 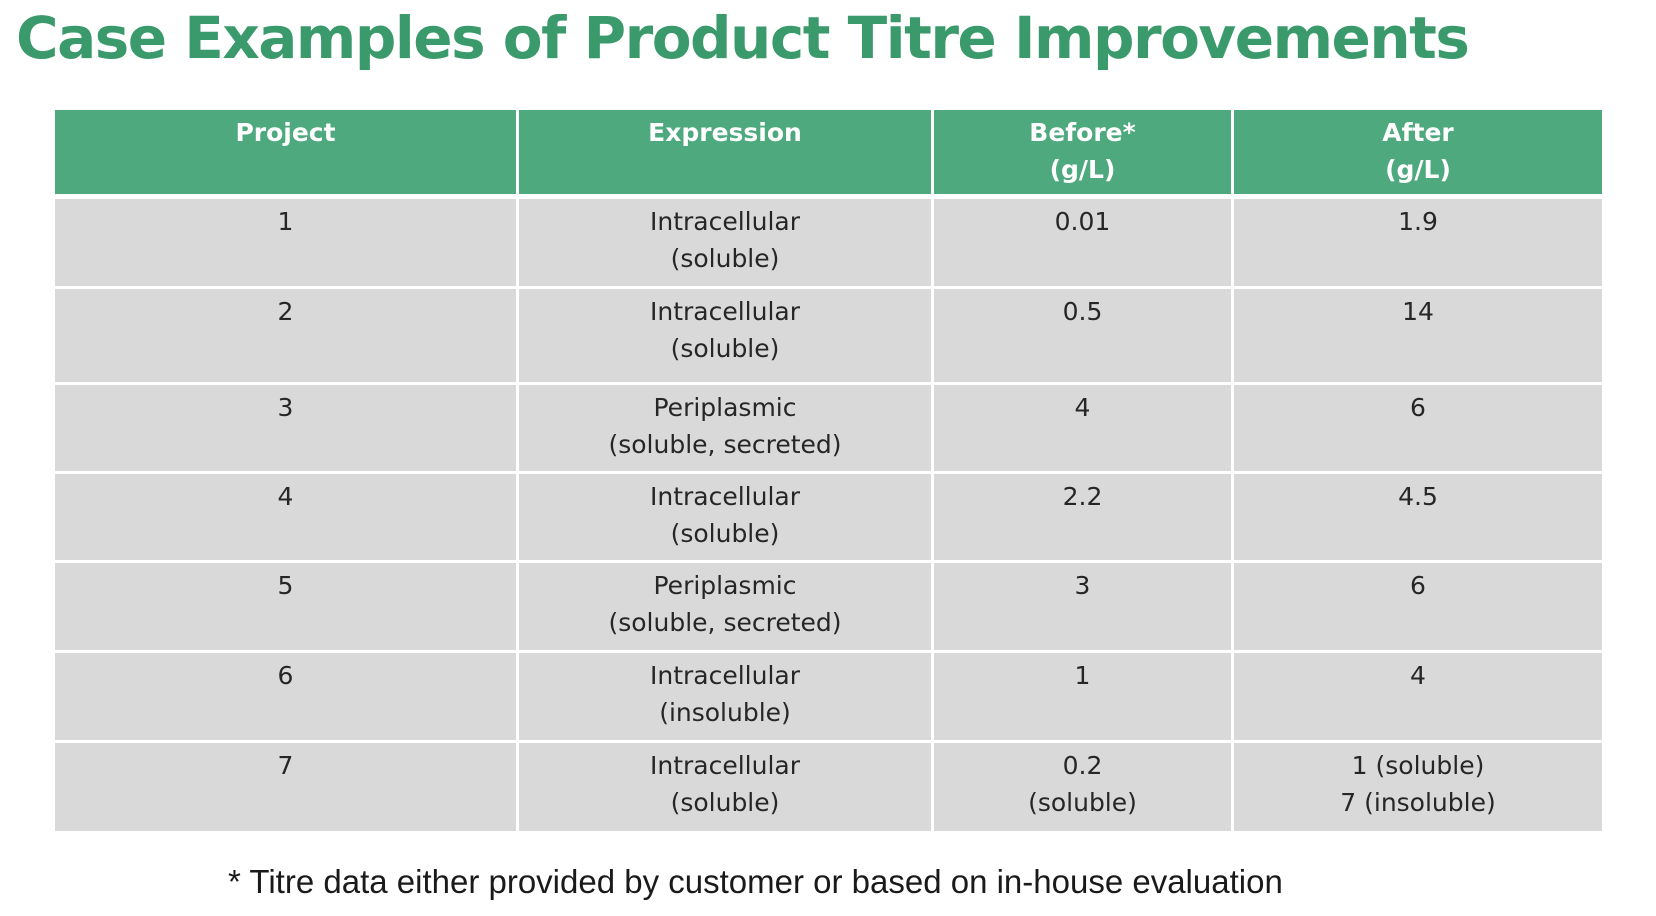 I want to click on header-before: Before* (g/L), so click(x=1081, y=154).